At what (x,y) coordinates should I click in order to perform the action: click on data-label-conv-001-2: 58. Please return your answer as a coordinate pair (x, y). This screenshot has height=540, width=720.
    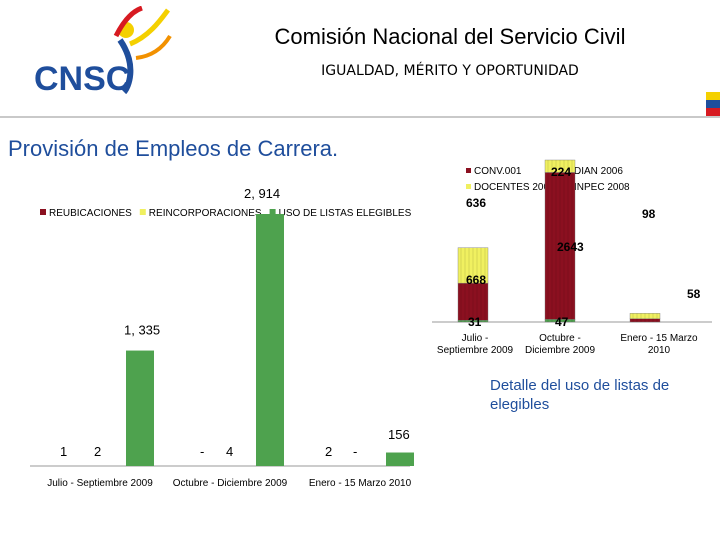
    Looking at the image, I should click on (694, 294).